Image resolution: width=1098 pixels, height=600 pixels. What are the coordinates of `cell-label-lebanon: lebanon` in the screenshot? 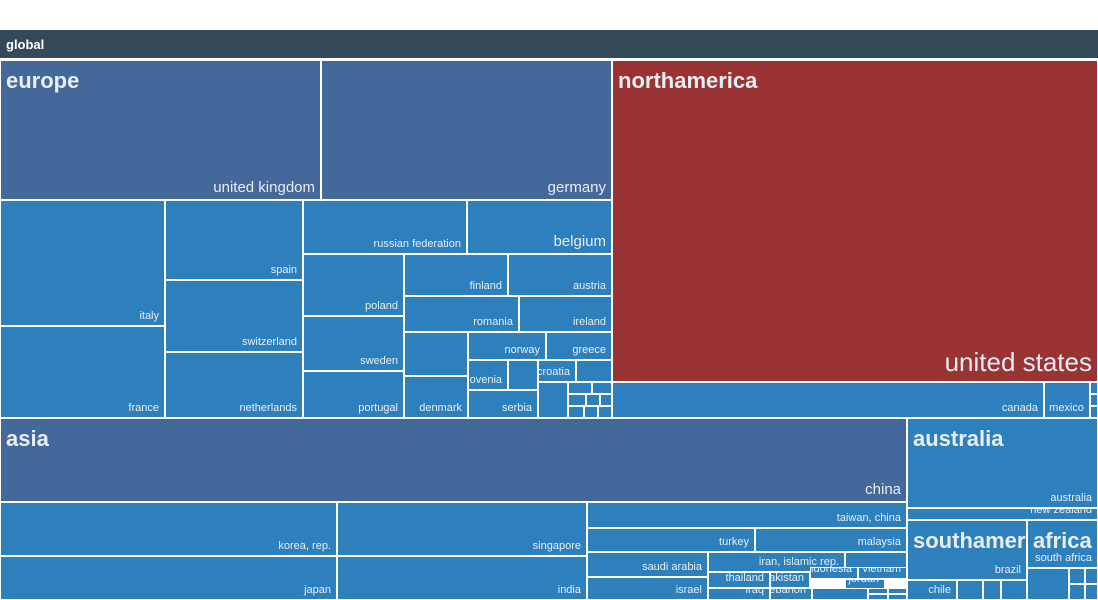 It's located at (788, 592).